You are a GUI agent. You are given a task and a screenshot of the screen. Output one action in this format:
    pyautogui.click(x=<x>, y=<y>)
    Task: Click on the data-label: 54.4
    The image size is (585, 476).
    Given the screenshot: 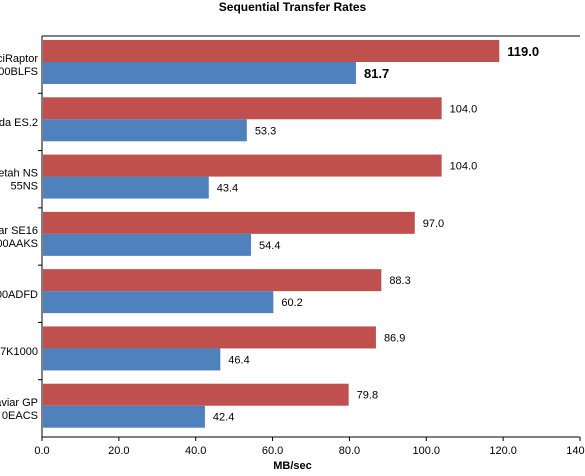 What is the action you would take?
    pyautogui.click(x=269, y=246)
    